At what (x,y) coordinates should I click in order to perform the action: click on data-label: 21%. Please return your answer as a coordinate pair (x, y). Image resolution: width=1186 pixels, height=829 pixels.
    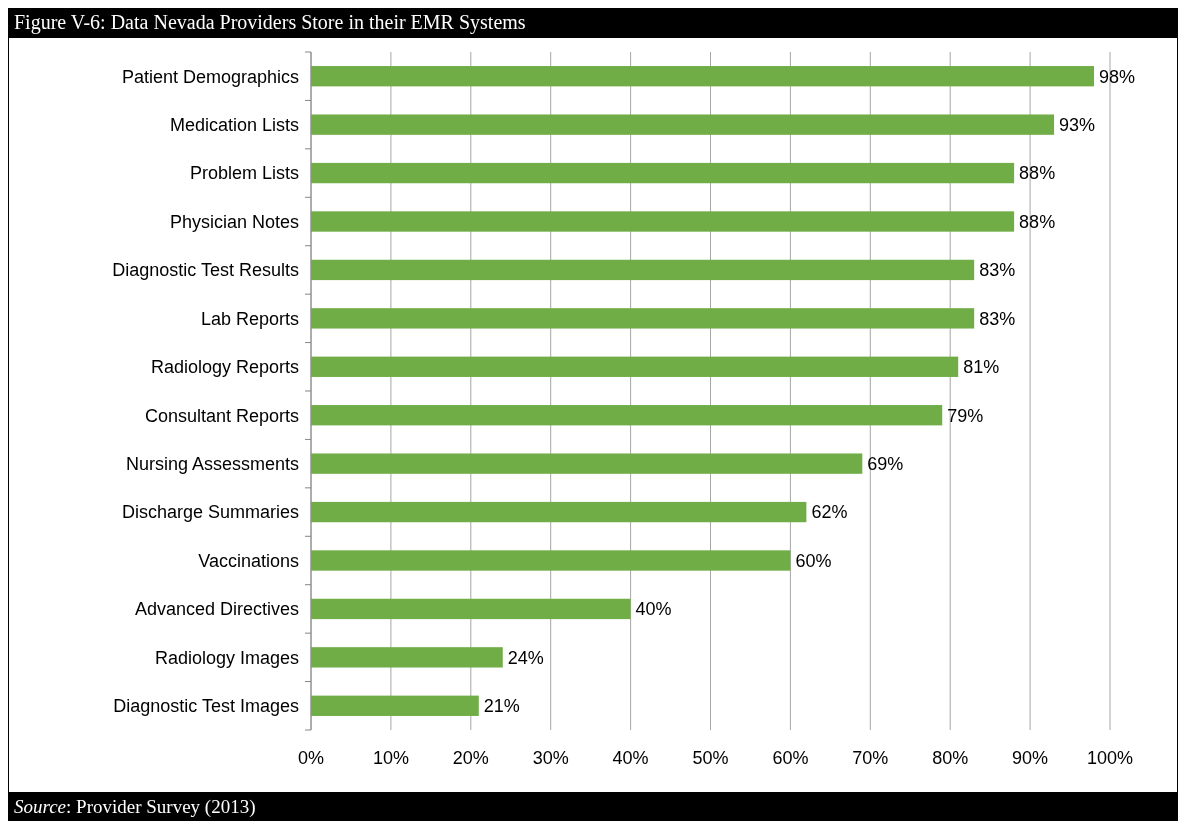
    Looking at the image, I should click on (501, 706).